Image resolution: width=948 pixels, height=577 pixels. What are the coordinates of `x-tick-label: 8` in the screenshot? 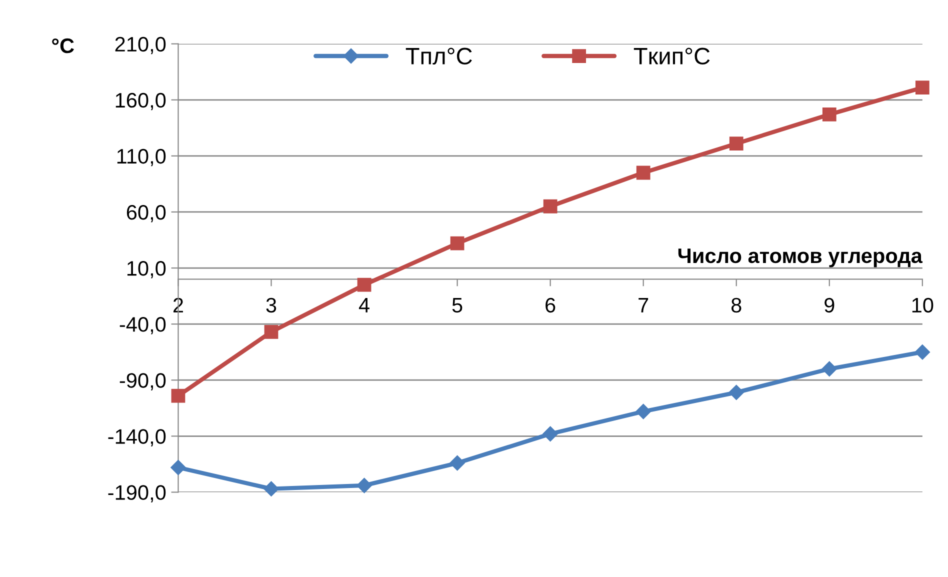 It's located at (736, 305).